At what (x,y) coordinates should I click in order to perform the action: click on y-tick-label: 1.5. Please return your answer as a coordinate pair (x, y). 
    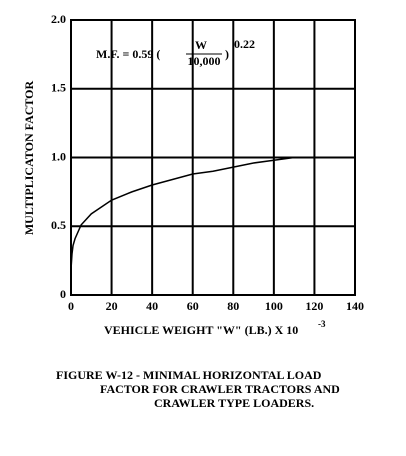
    Looking at the image, I should click on (58, 88).